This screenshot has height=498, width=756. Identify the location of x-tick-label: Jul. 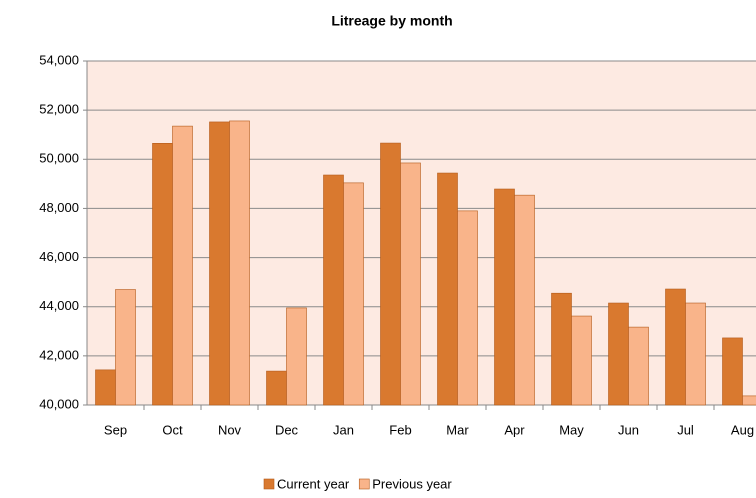
(685, 429).